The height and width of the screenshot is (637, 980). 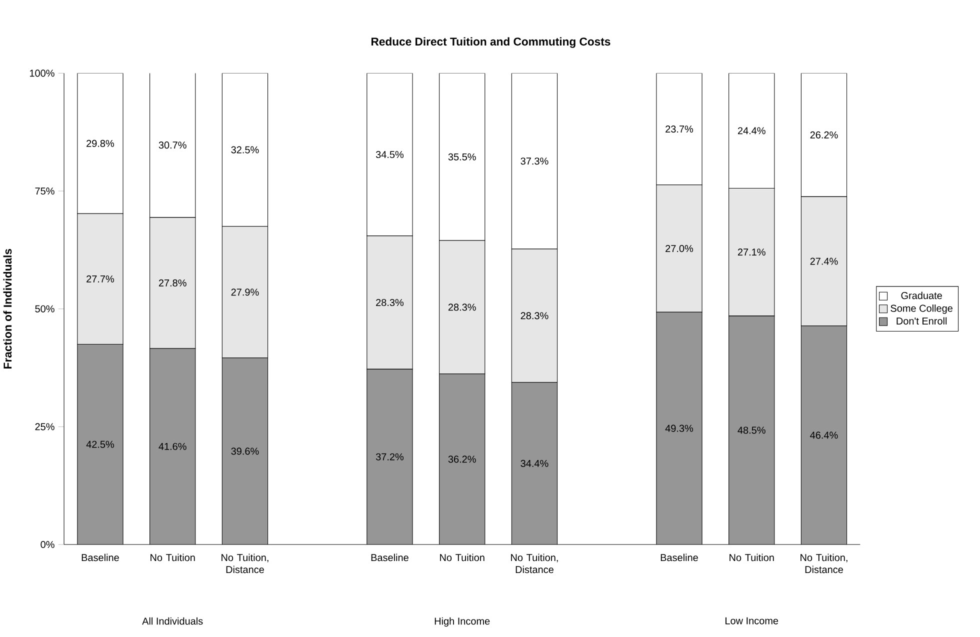 What do you see at coordinates (680, 248) in the screenshot?
I see `data-label: 27.0%` at bounding box center [680, 248].